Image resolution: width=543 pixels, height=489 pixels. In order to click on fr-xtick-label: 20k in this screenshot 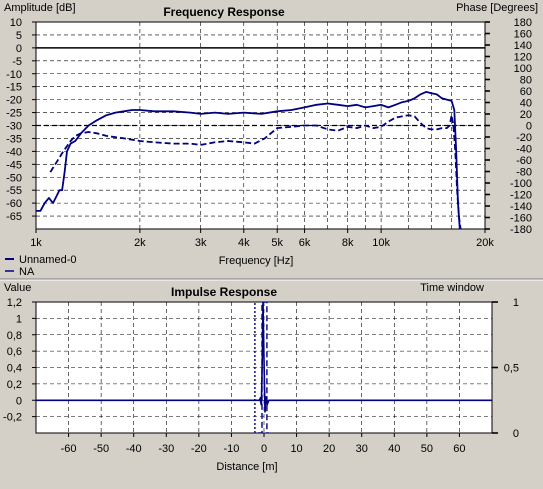, I will do `click(485, 243)`.